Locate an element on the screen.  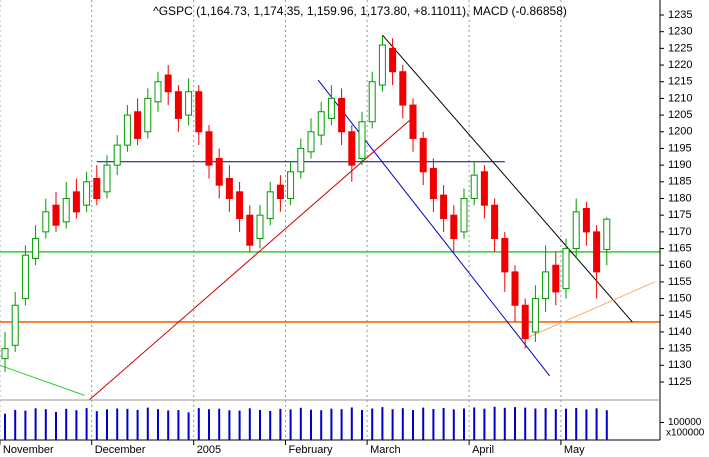
x-tick-label: May is located at coordinates (574, 450).